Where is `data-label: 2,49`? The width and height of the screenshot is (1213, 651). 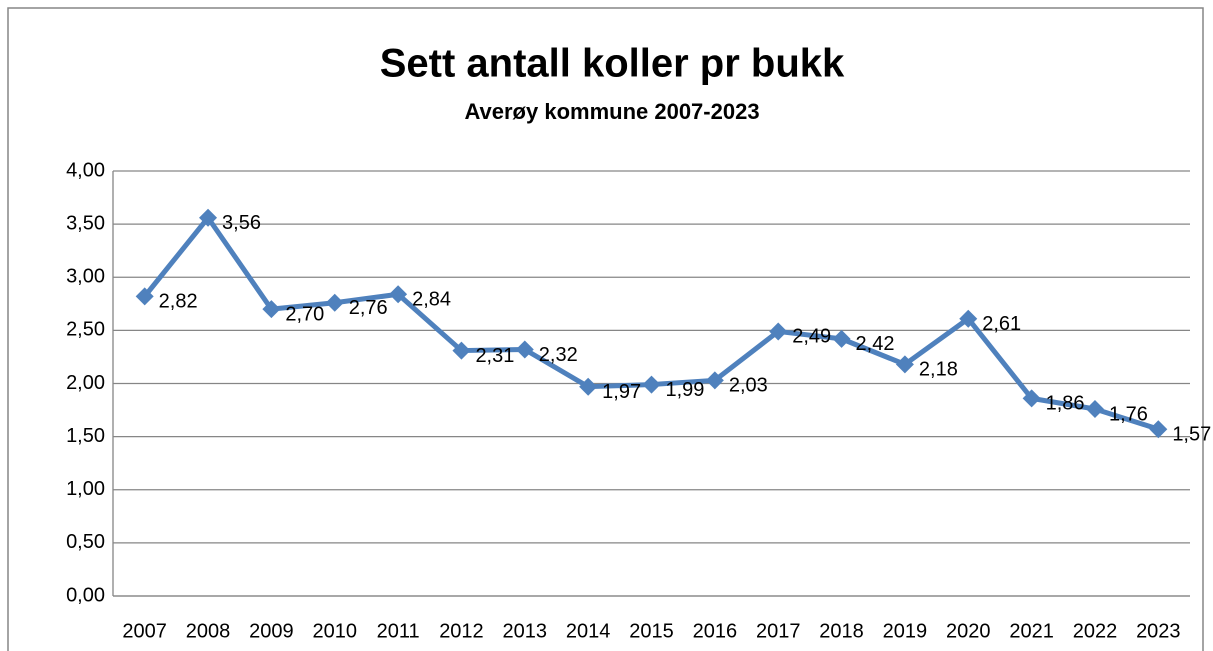 data-label: 2,49 is located at coordinates (811, 337).